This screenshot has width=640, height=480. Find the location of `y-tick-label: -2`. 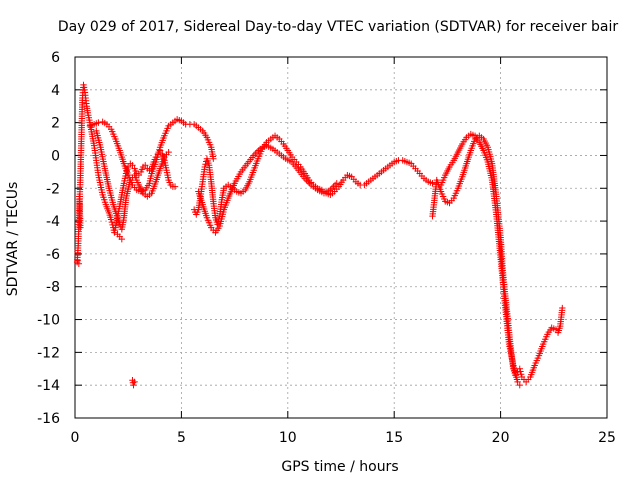

y-tick-label: -2 is located at coordinates (53, 189).